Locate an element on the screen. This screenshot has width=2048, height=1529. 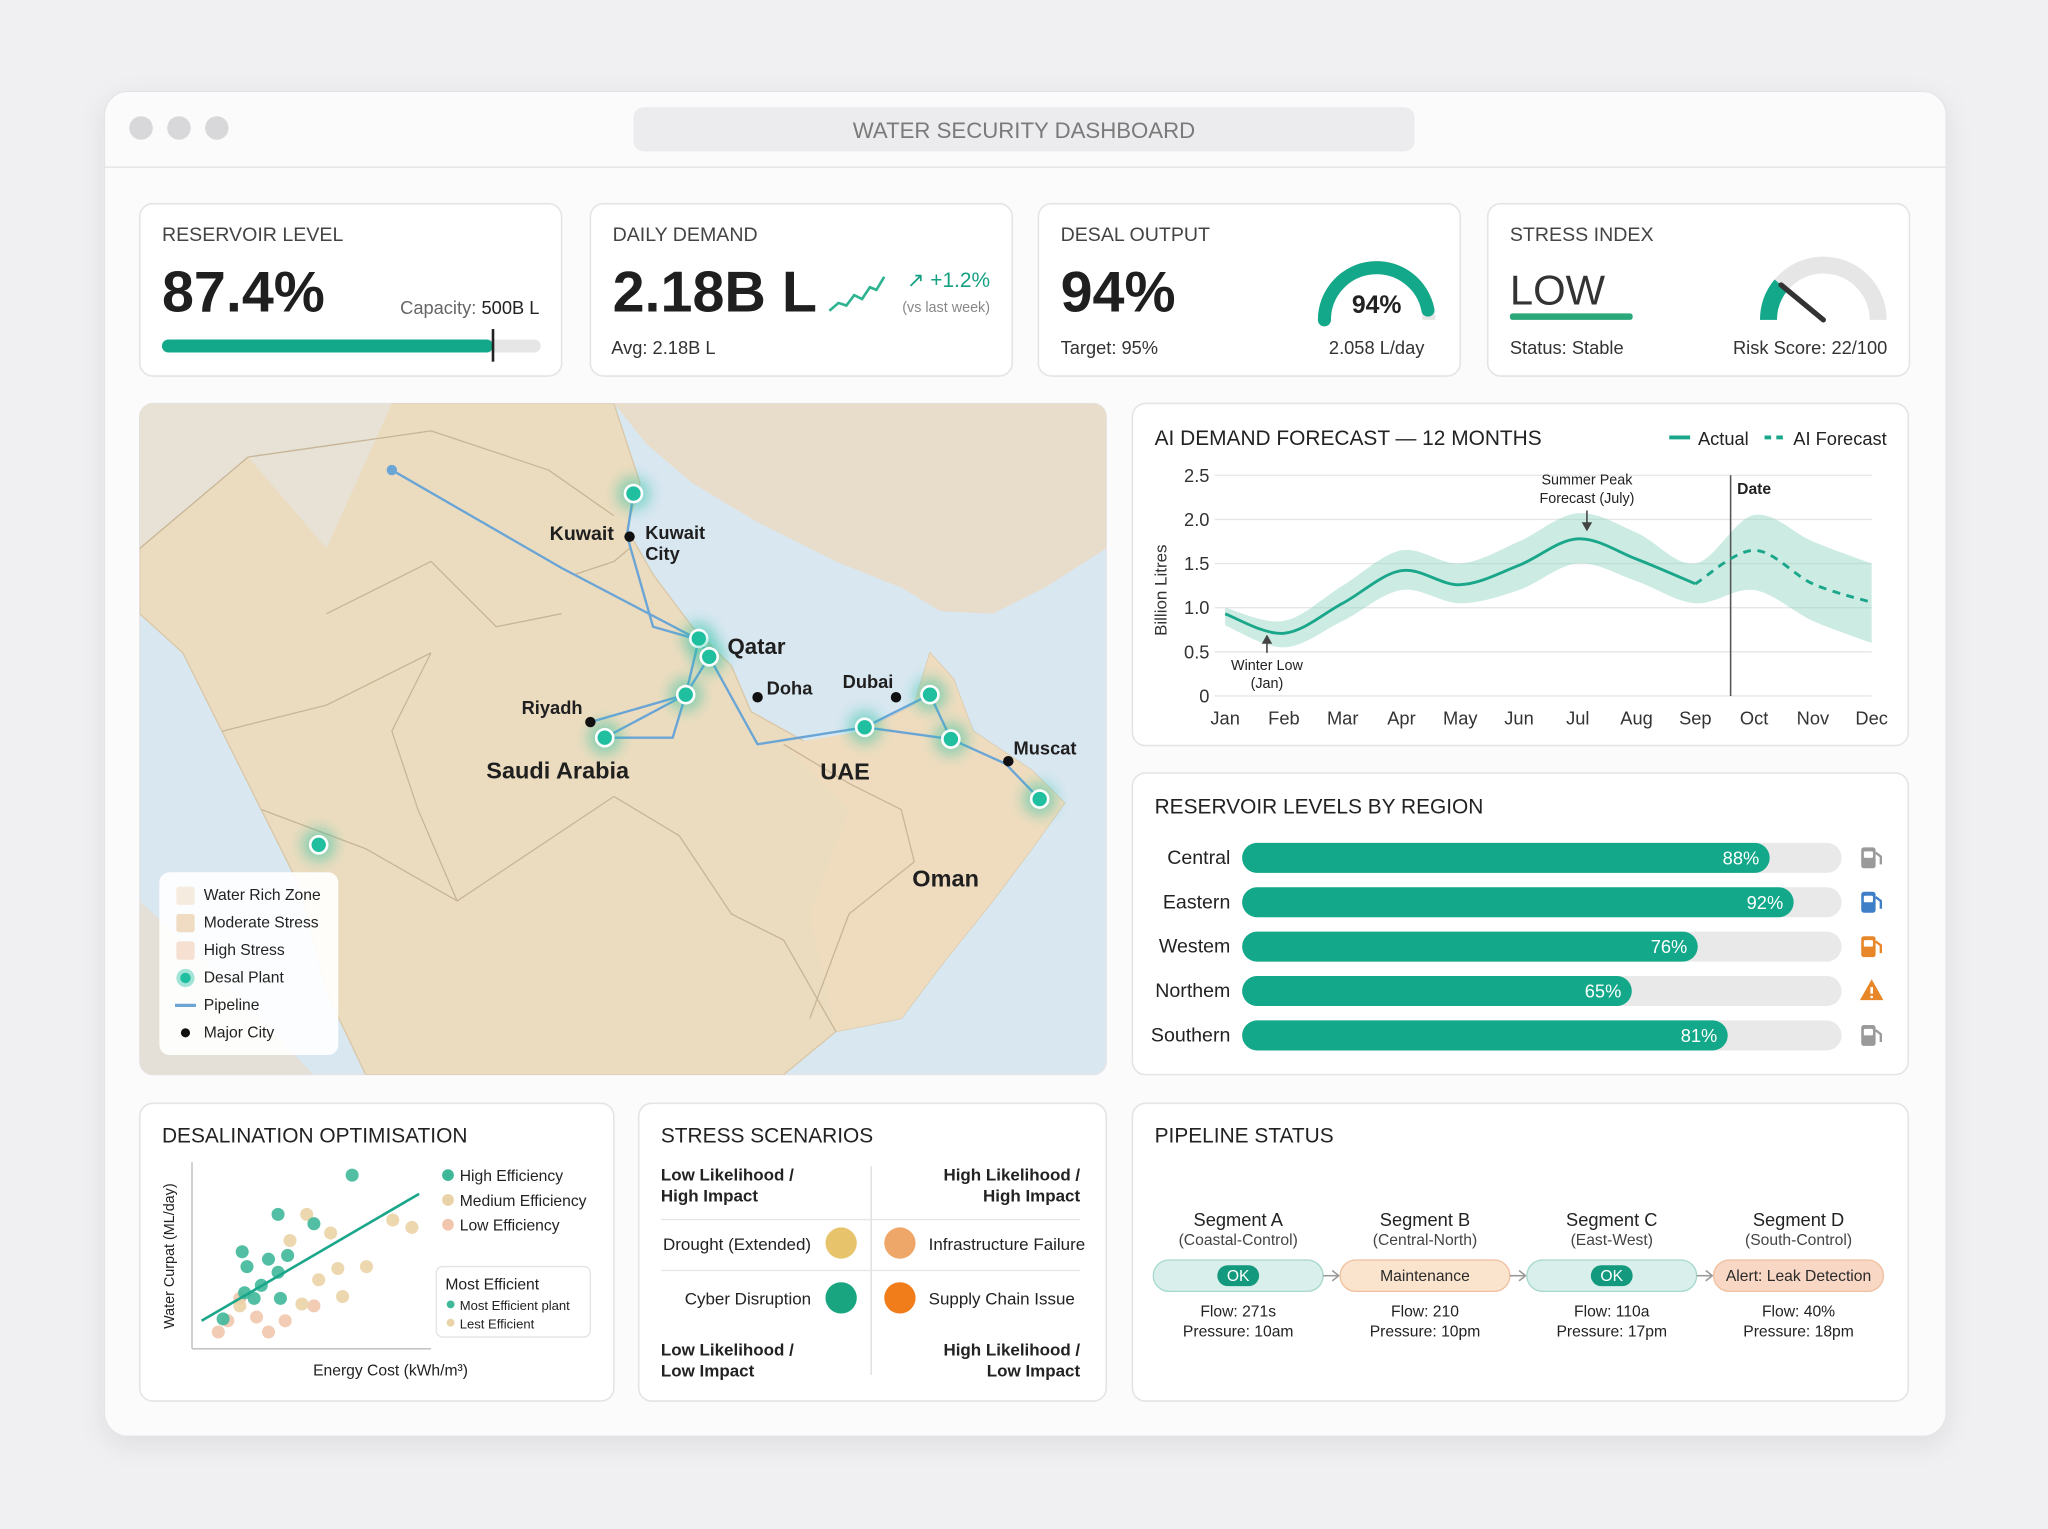
quadrant-label: High Likelihood / is located at coordinates (1011, 1350).